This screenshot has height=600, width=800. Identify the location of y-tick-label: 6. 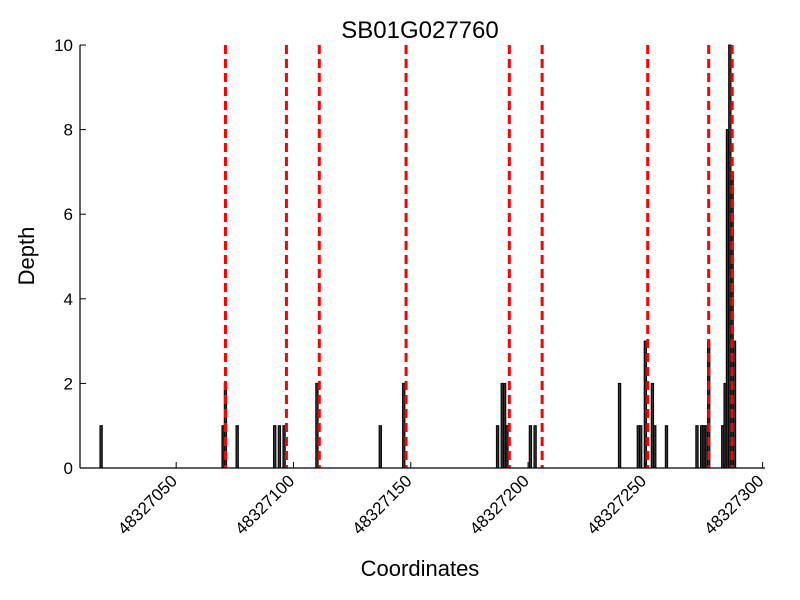
(68, 214).